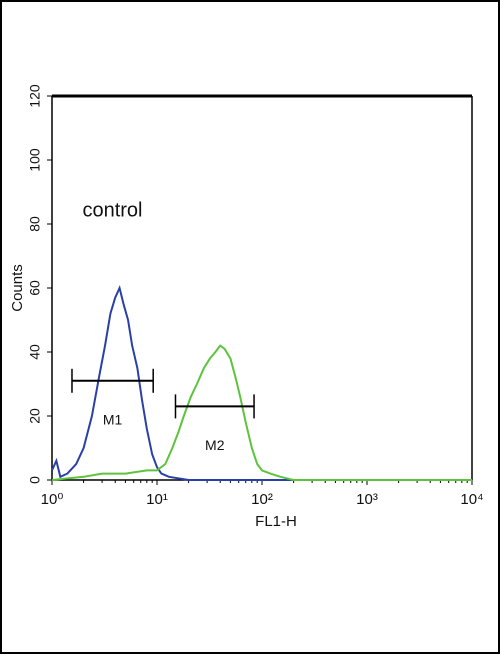 This screenshot has height=659, width=500. What do you see at coordinates (112, 210) in the screenshot?
I see `annotation: control` at bounding box center [112, 210].